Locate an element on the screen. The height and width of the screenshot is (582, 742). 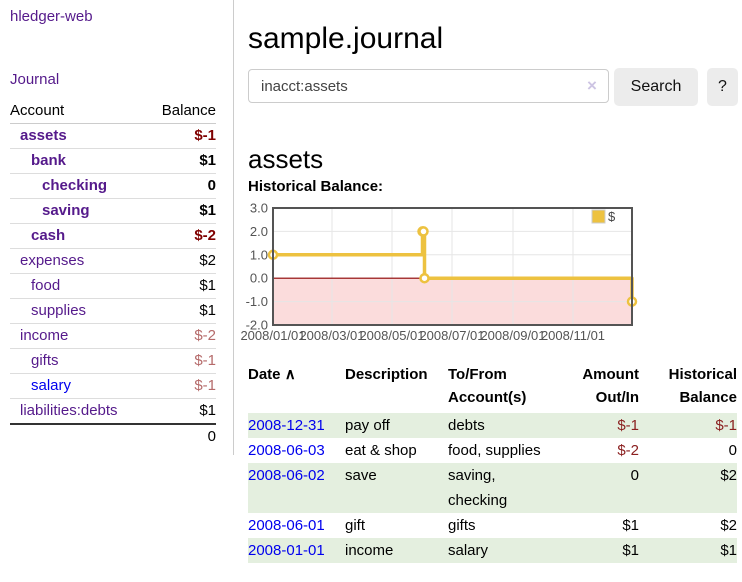
clear-search-icon: × is located at coordinates (592, 85).